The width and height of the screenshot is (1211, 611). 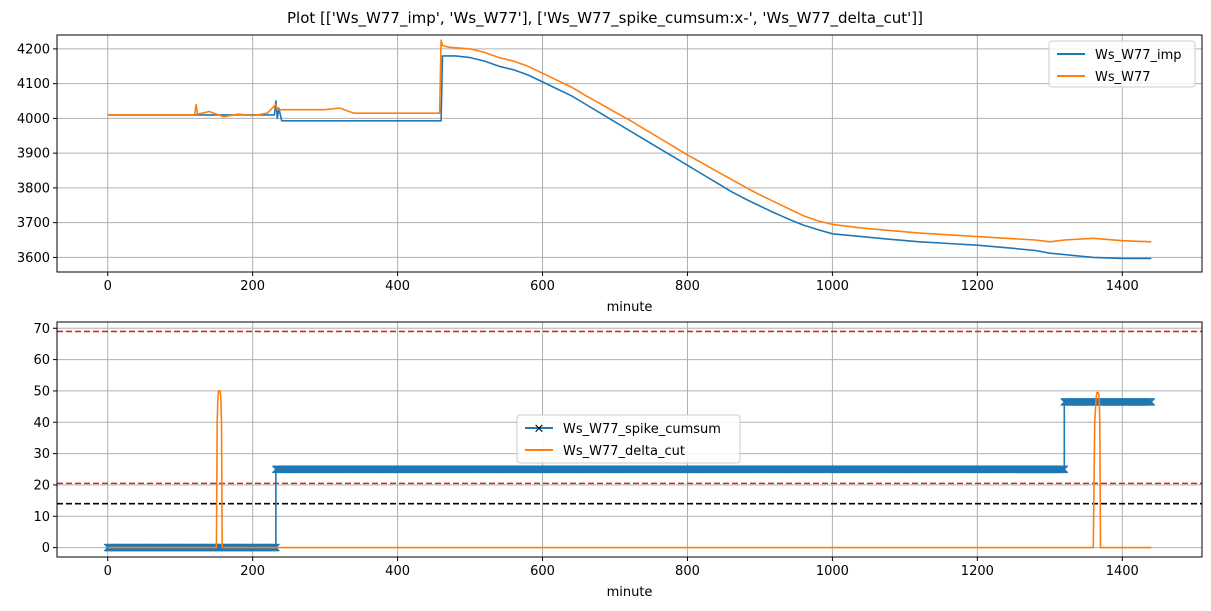 What do you see at coordinates (542, 286) in the screenshot?
I see `top-xtick-label: 600` at bounding box center [542, 286].